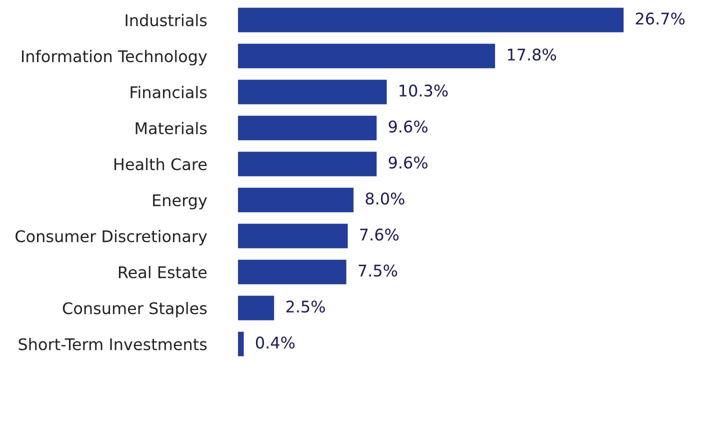 The image size is (720, 432). I want to click on y-tick-label: Consumer Staples, so click(134, 310).